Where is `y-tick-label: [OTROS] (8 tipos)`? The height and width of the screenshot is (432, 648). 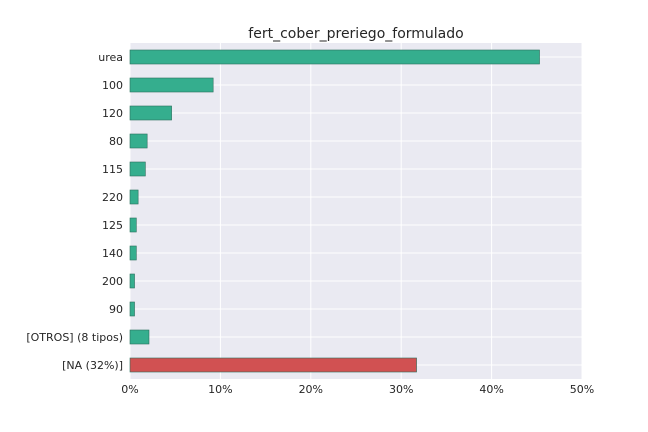 y-tick-label: [OTROS] (8 tipos) is located at coordinates (74, 337).